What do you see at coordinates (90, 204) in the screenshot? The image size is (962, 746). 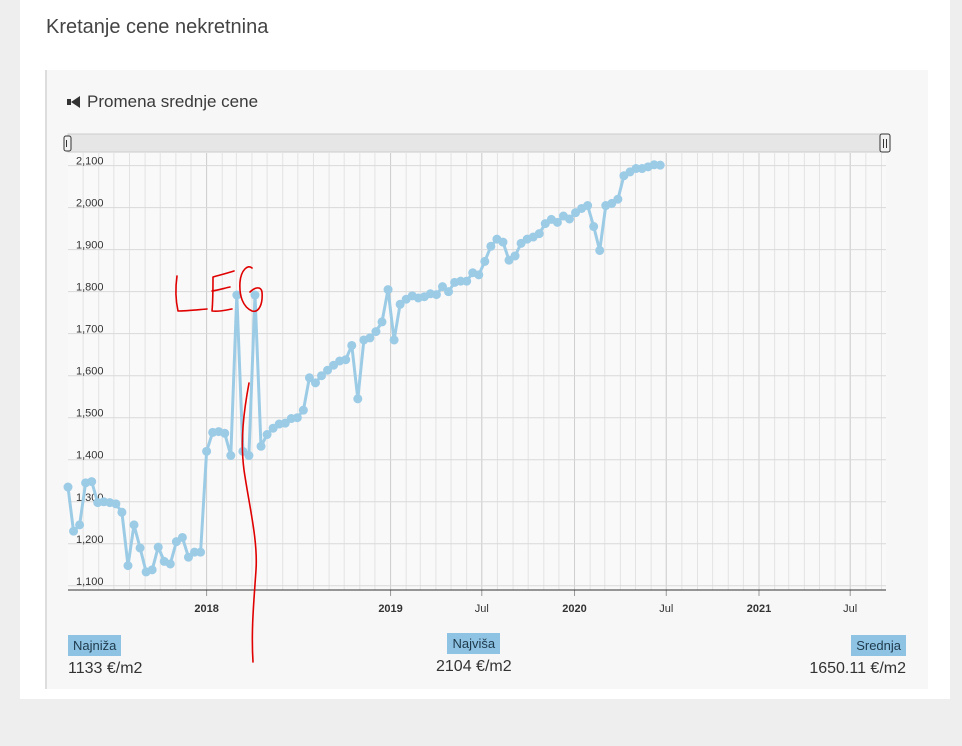 I see `y-tick-label: 2,000` at bounding box center [90, 204].